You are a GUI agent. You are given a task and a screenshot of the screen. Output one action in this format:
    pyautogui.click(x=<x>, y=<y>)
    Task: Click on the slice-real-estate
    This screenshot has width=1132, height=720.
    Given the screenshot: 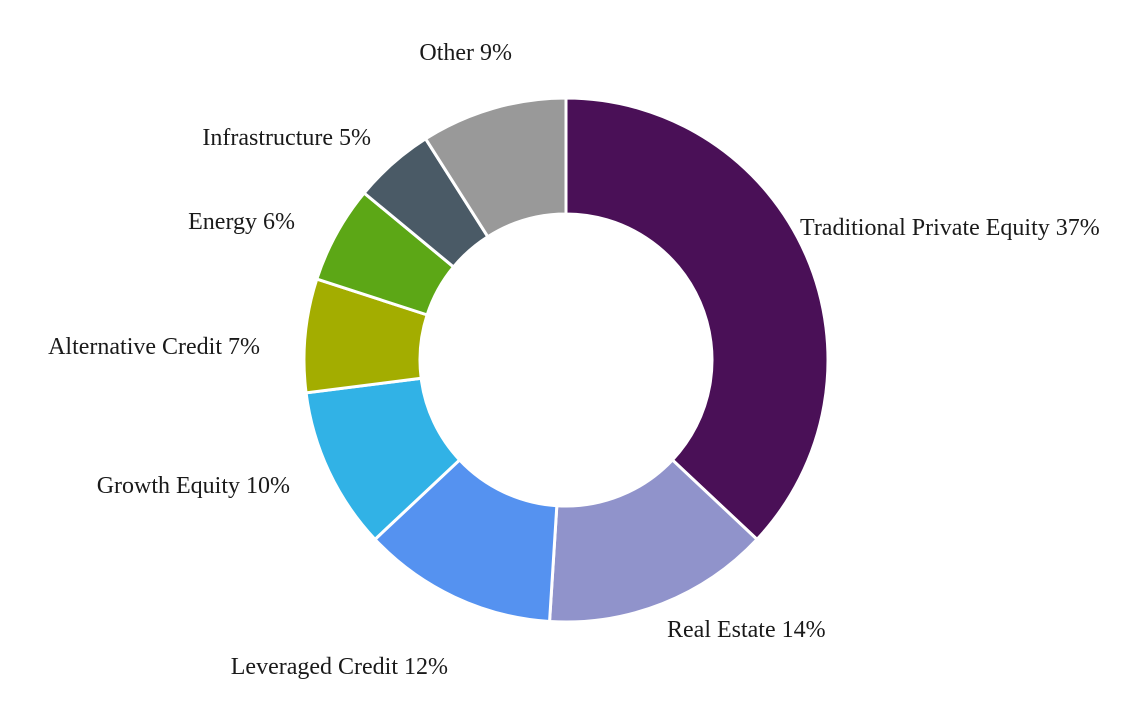 What is the action you would take?
    pyautogui.click(x=653, y=540)
    